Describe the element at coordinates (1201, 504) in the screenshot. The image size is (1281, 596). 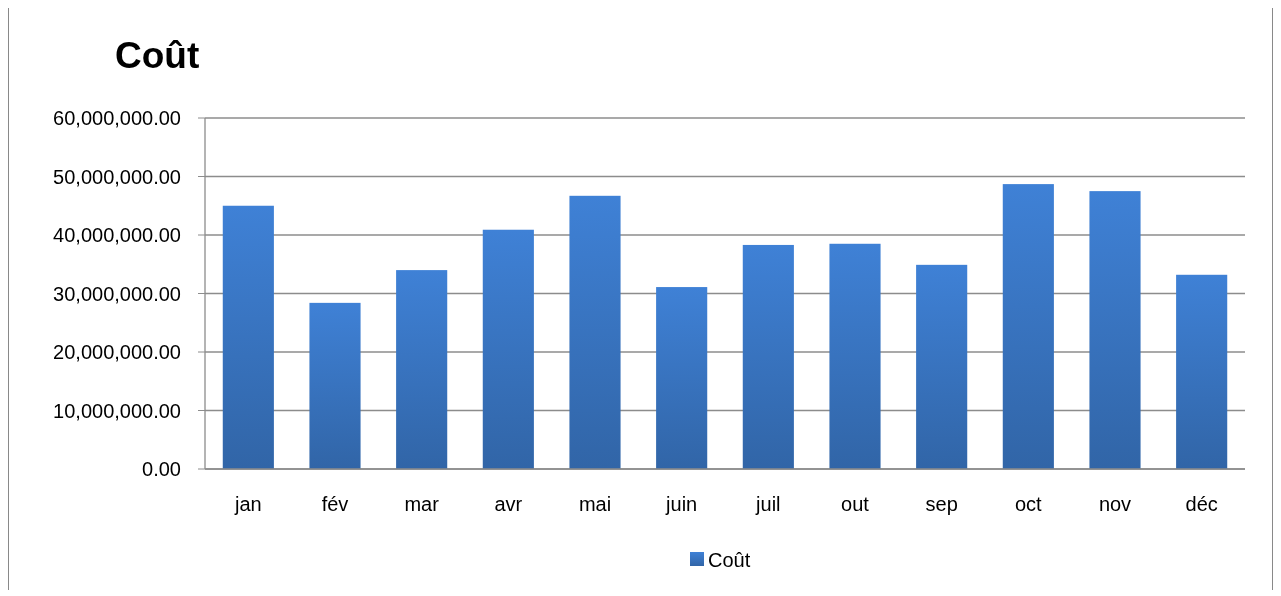
I see `x-tick-label: déc` at that location.